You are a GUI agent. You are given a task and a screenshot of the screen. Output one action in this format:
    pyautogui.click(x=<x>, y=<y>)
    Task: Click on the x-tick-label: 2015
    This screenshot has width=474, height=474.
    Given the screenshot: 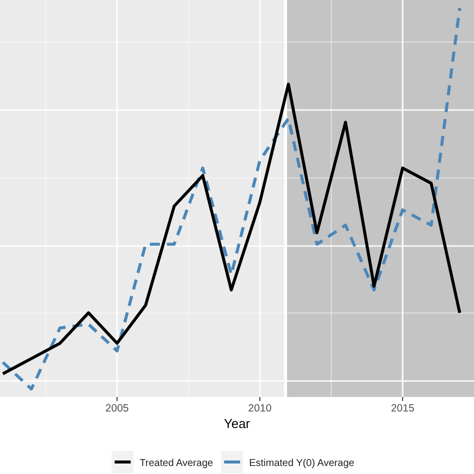 What is the action you would take?
    pyautogui.click(x=402, y=408)
    